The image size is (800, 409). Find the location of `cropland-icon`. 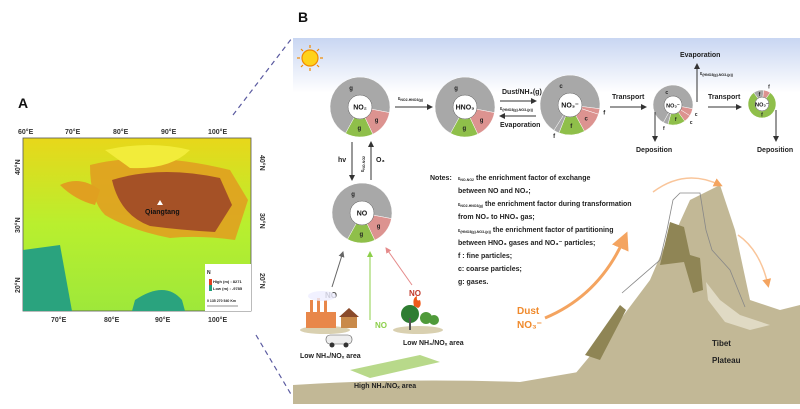

cropland-icon is located at coordinates (395, 366).